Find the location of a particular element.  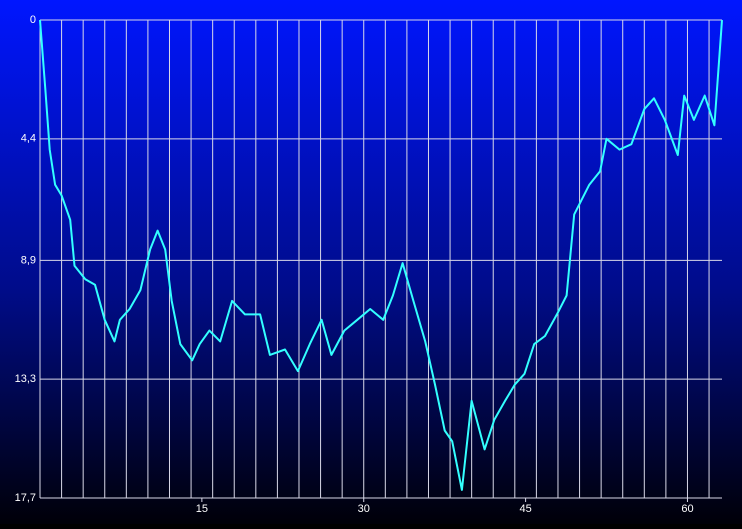

y-tick-label: 4,4 is located at coordinates (28, 139).